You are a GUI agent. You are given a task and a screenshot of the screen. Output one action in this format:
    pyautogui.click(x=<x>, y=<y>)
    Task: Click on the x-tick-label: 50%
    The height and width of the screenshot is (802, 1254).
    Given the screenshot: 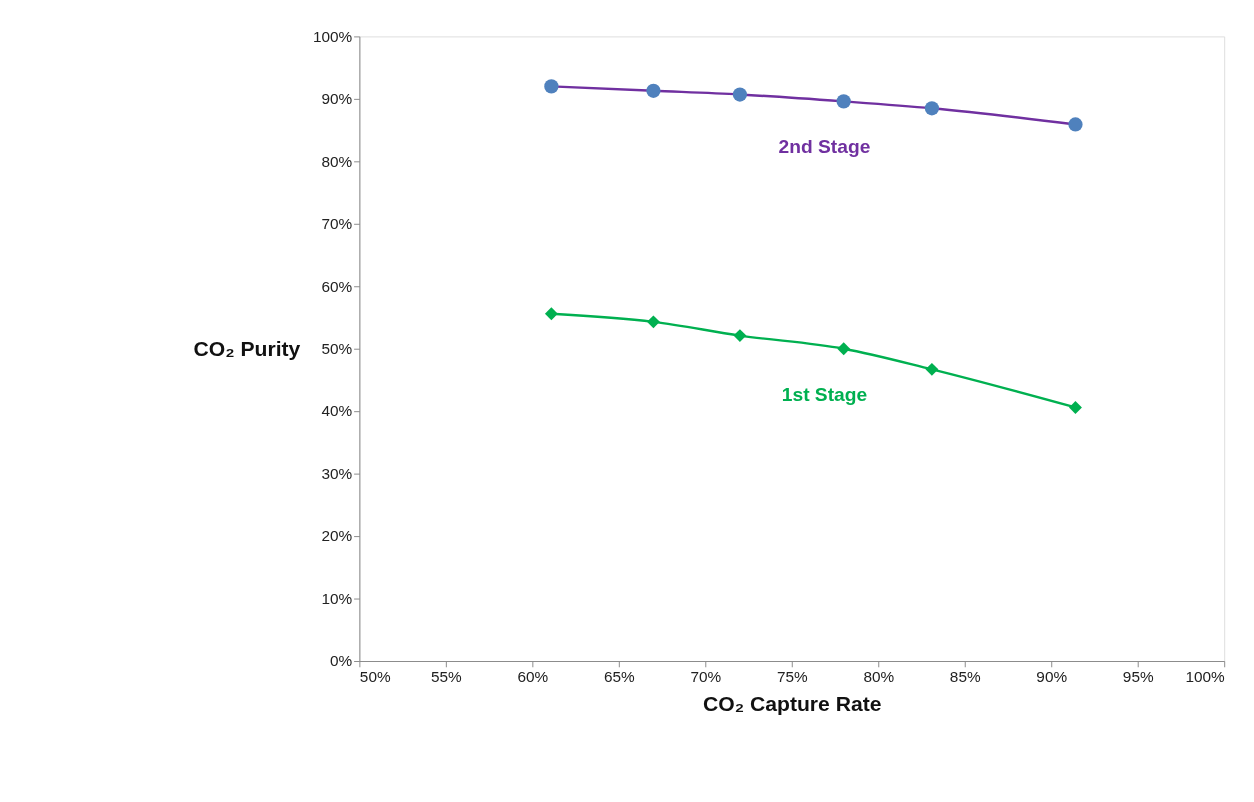 What is the action you would take?
    pyautogui.click(x=375, y=676)
    